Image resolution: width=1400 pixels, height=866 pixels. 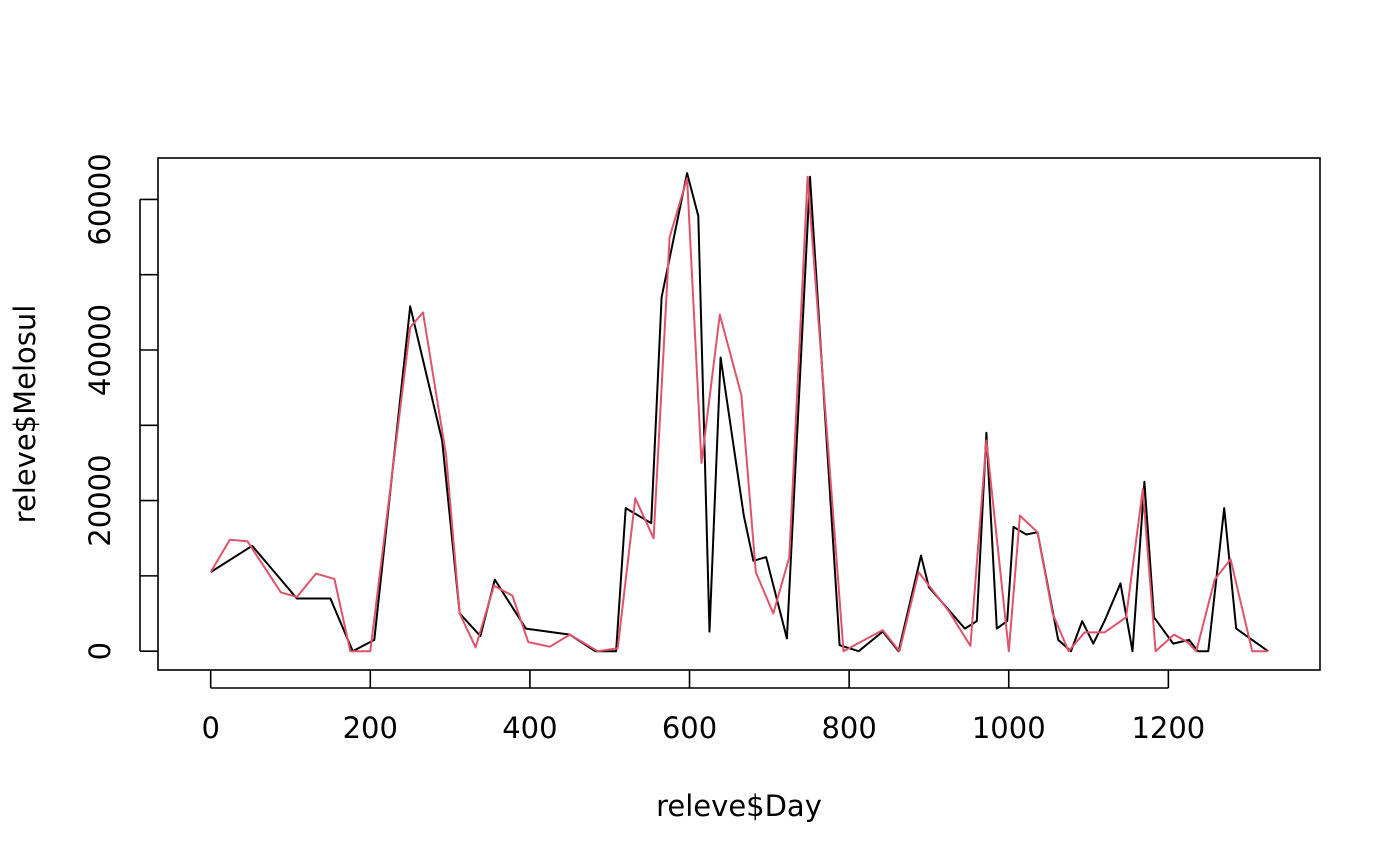 I want to click on x-tick-label: 0, so click(x=210, y=728).